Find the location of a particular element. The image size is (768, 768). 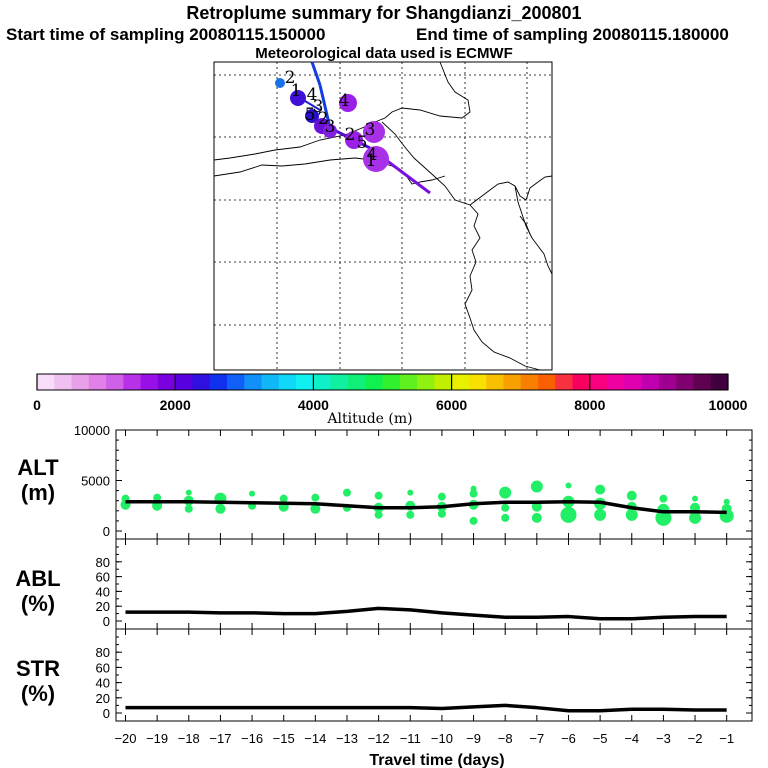

end-sampling-text: End time of sampling 20080115.180000 is located at coordinates (572, 34).